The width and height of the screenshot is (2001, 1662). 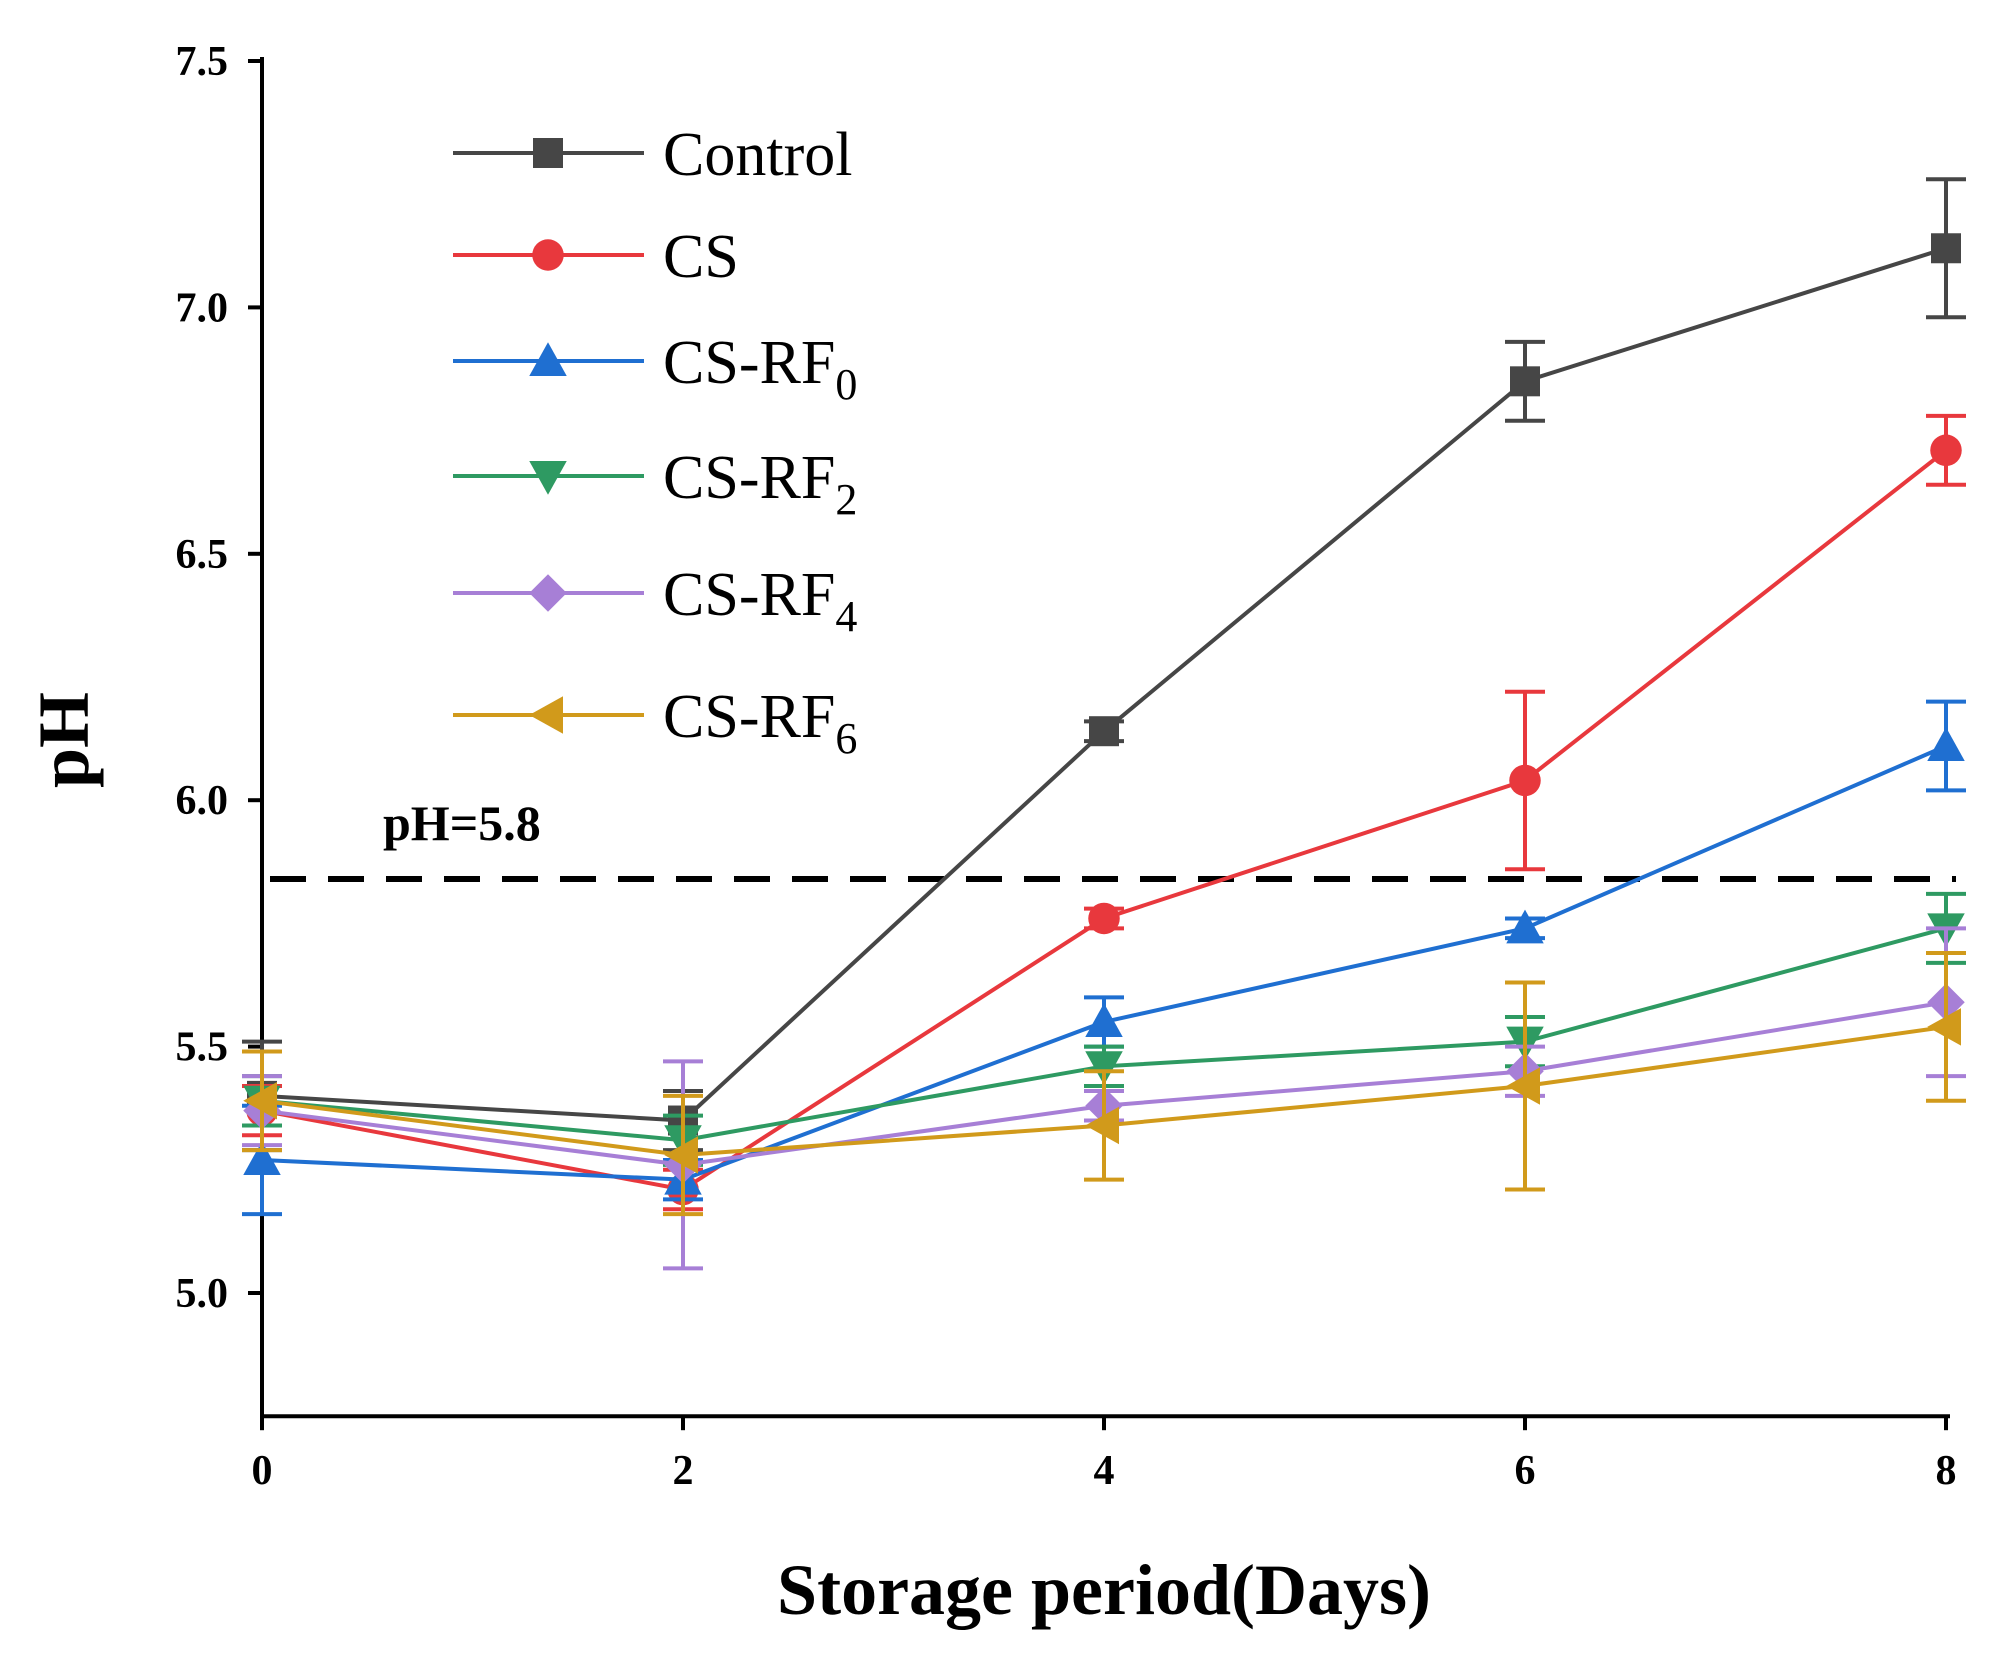 What do you see at coordinates (655, 723) in the screenshot?
I see `legend-item-cs-rf6: CS-RF6` at bounding box center [655, 723].